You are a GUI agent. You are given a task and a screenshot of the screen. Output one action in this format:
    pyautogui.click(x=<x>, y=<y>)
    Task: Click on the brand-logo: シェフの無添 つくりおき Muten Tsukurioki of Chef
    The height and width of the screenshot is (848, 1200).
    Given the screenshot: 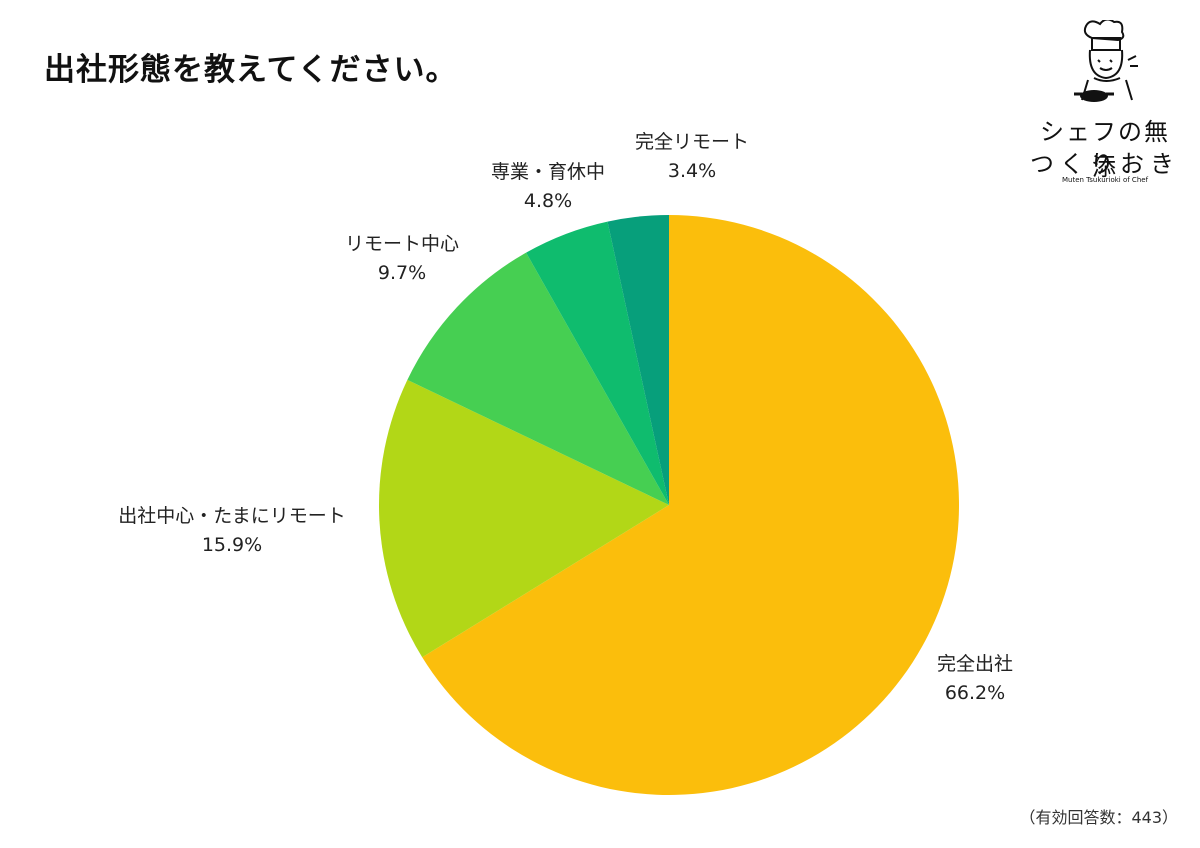 What is the action you would take?
    pyautogui.click(x=1105, y=101)
    